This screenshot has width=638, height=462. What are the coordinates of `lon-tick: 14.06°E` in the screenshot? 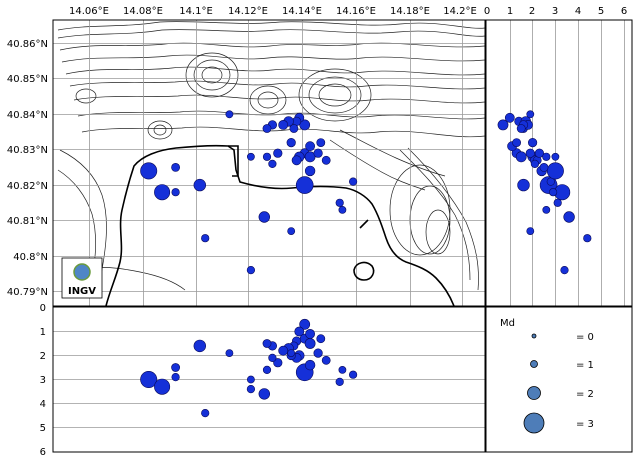 It's located at (89, 11).